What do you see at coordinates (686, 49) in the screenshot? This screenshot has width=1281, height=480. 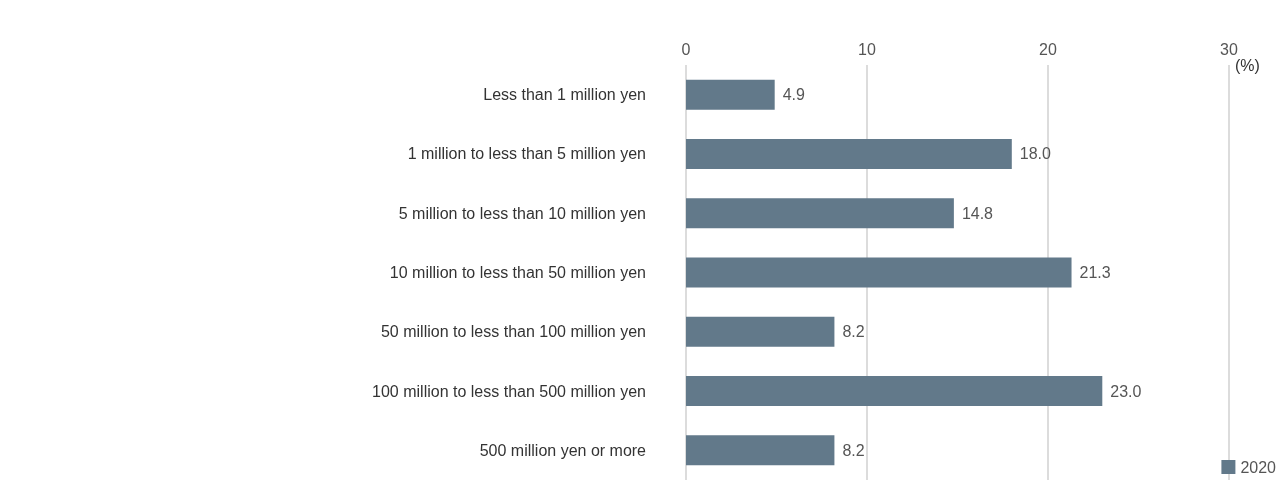 I see `x-tick-label: 0` at bounding box center [686, 49].